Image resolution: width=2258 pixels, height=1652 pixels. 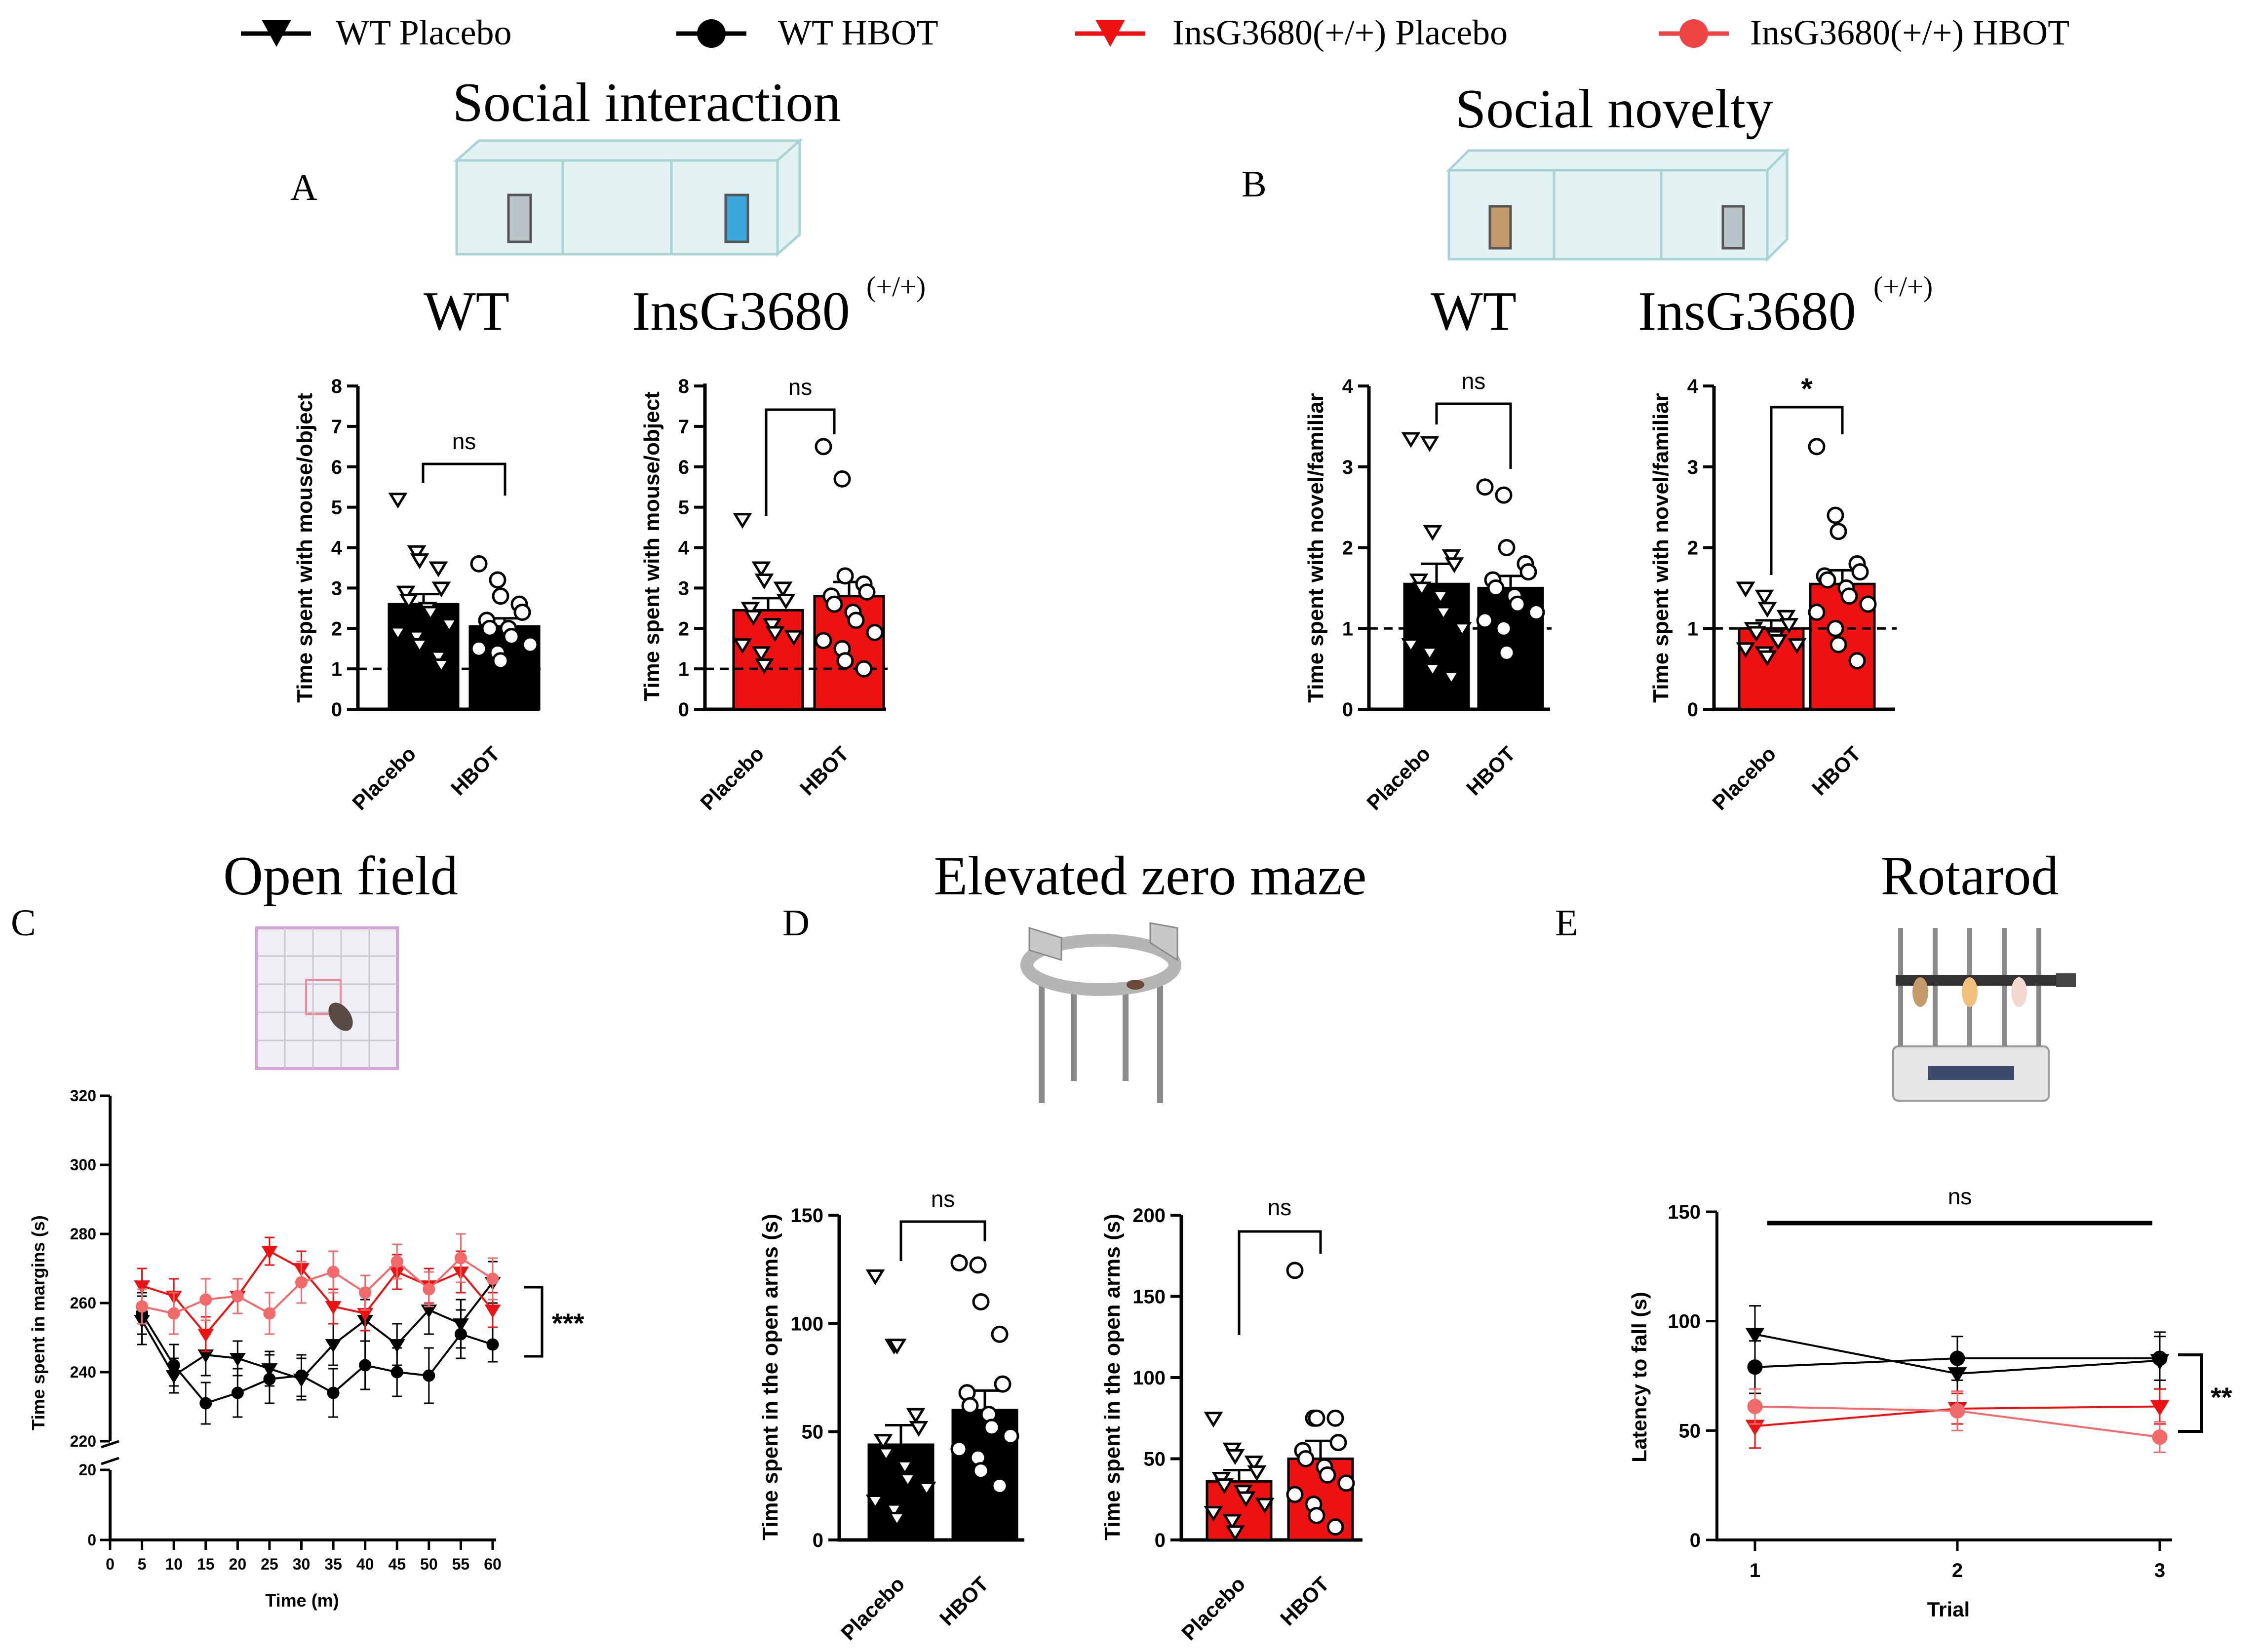 What do you see at coordinates (1970, 876) in the screenshot?
I see `section-title-rotarod: Rotarod` at bounding box center [1970, 876].